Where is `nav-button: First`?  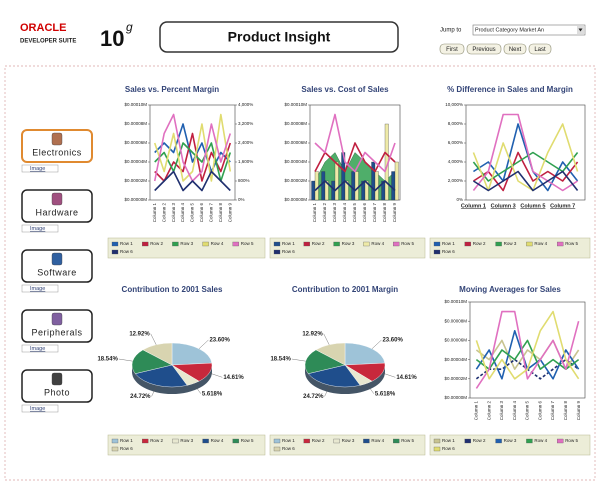 nav-button: First is located at coordinates (452, 49).